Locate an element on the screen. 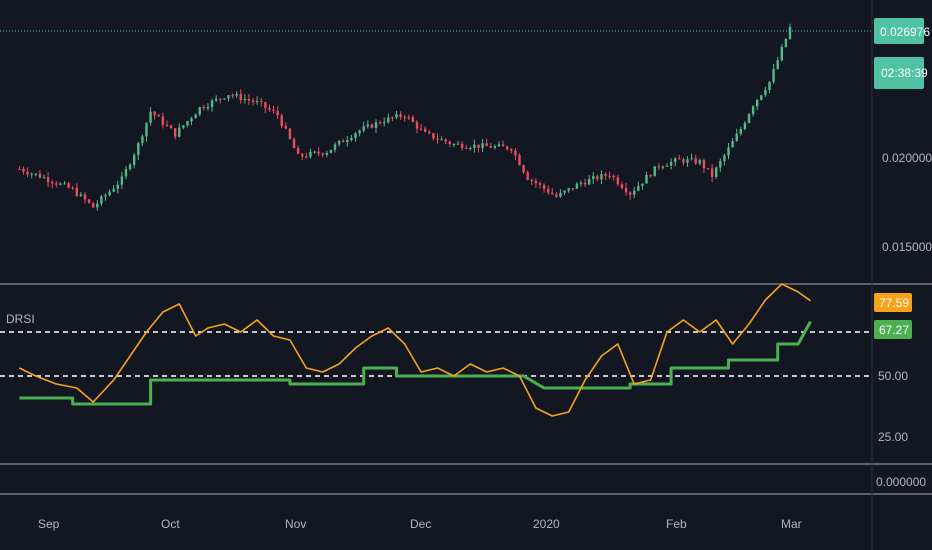 The width and height of the screenshot is (932, 550). green-value-label: 67.27 is located at coordinates (894, 330).